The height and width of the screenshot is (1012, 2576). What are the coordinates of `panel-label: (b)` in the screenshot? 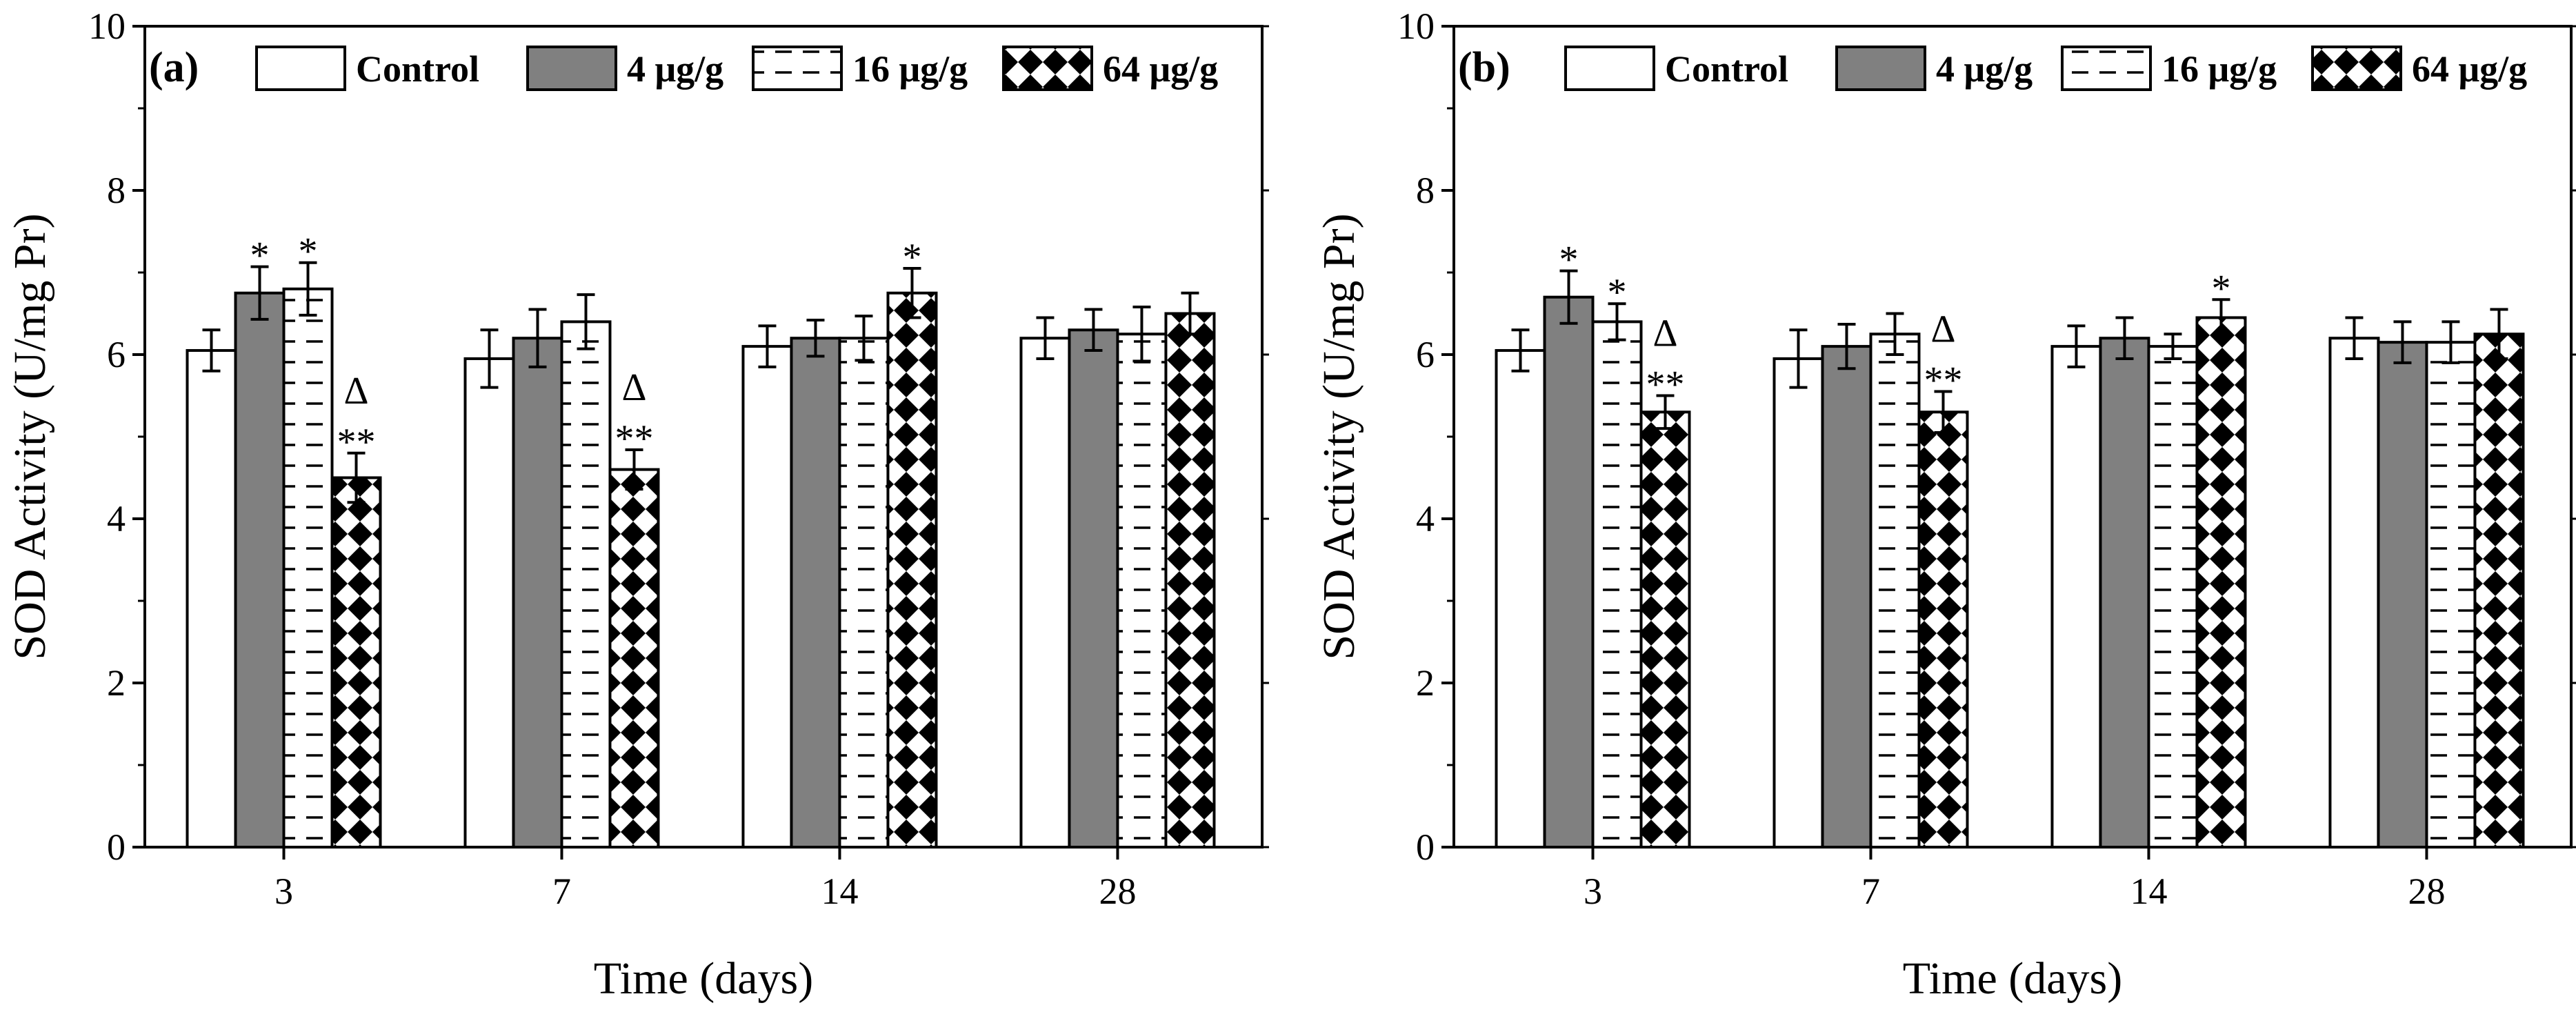 It's located at (1484, 67).